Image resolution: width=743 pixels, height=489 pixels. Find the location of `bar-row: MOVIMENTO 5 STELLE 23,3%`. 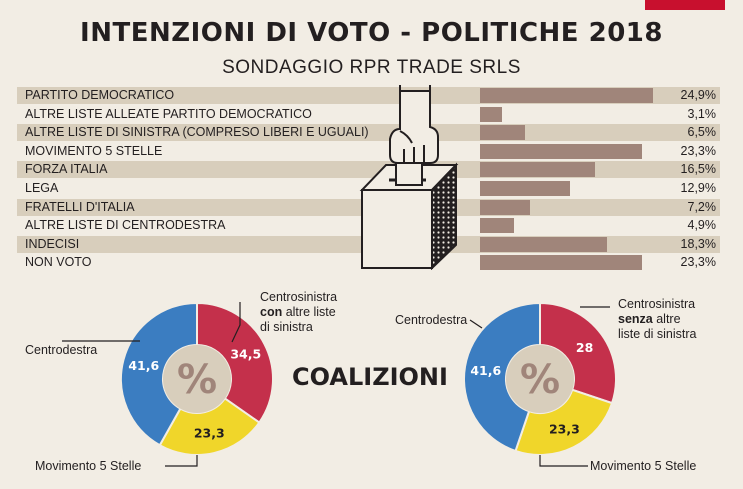

bar-row: MOVIMENTO 5 STELLE 23,3% is located at coordinates (368, 151).